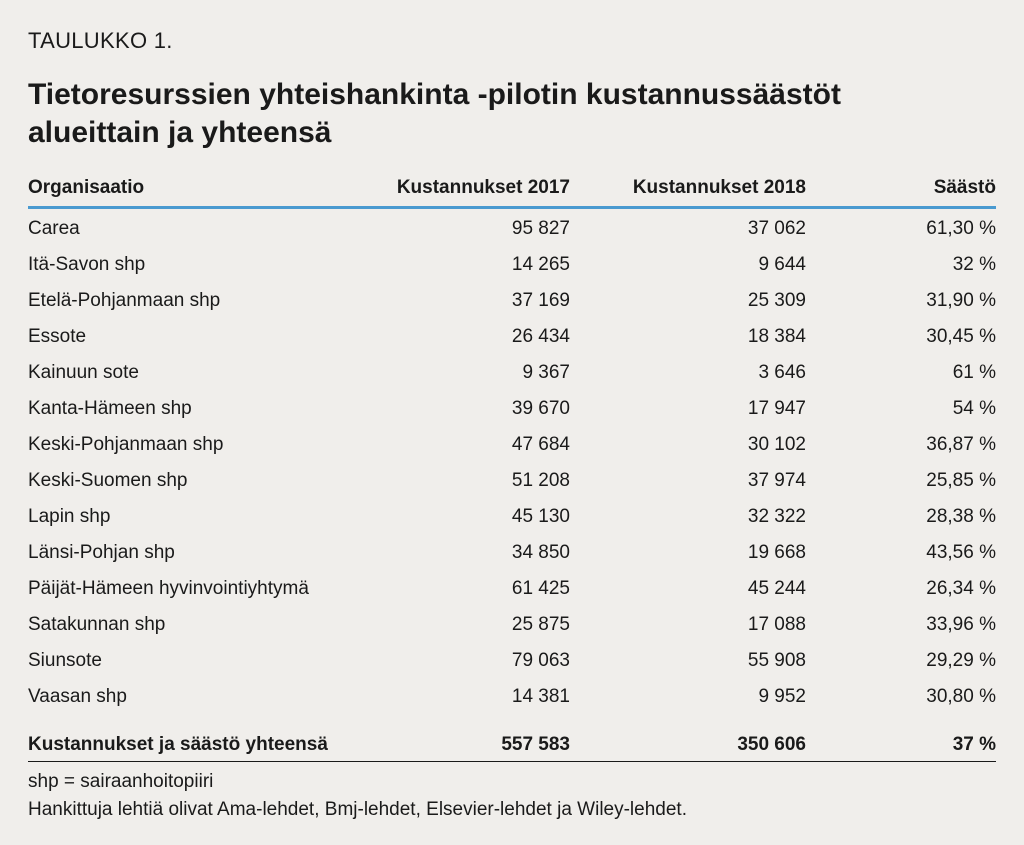 This screenshot has width=1024, height=845. What do you see at coordinates (77, 696) in the screenshot?
I see `organisation-cell: Vaasan shp` at bounding box center [77, 696].